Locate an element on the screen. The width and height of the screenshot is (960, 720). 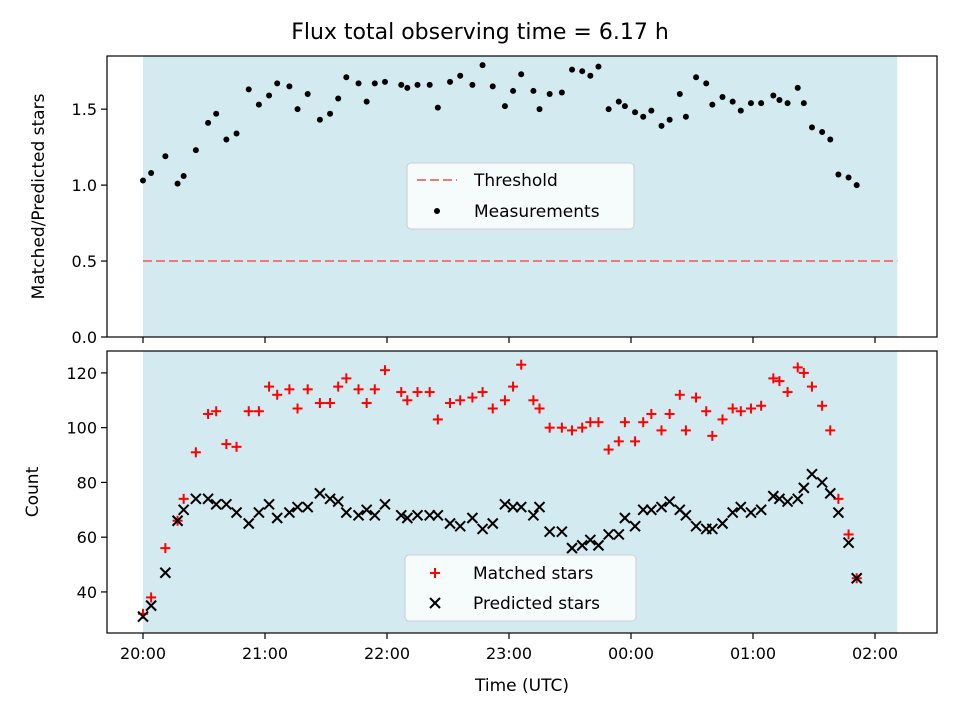
legend-label-measurements: Measurements is located at coordinates (537, 212).